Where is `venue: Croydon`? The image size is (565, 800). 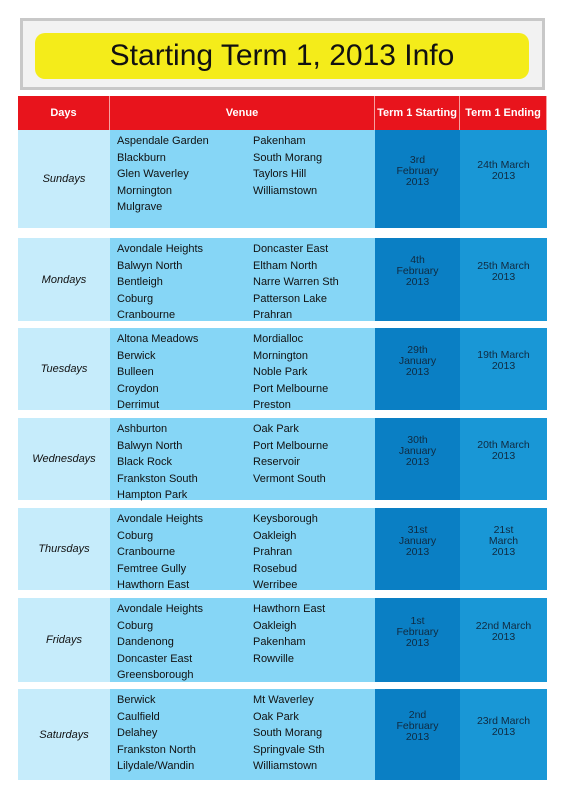
venue: Croydon is located at coordinates (138, 388).